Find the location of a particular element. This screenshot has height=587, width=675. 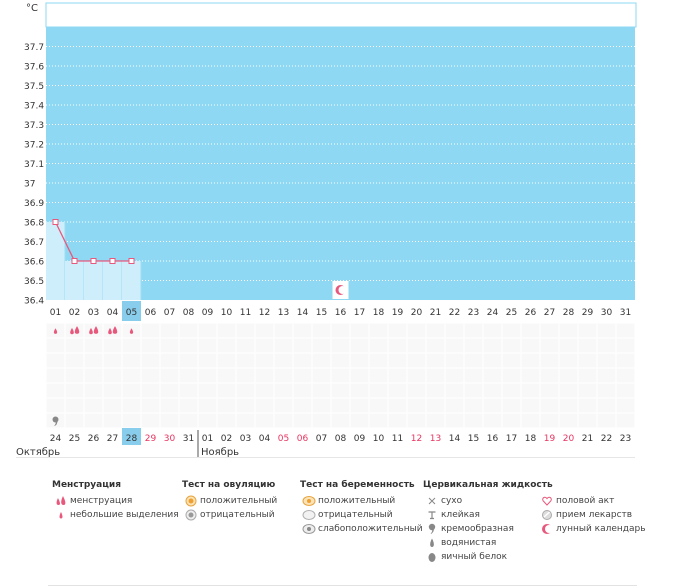

y-tick-label: 37.1 is located at coordinates (34, 165).